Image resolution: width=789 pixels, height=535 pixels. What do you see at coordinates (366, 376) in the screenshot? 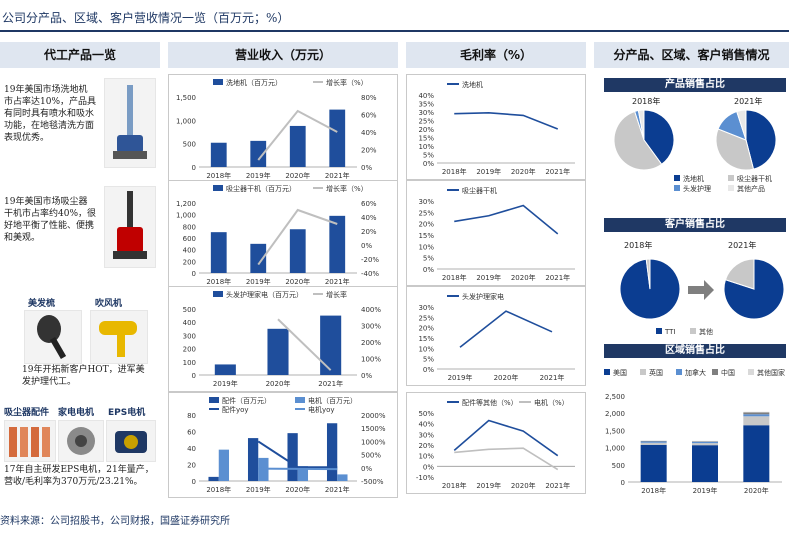
I see `rev3-y2-tick-label: 0%` at bounding box center [366, 376].